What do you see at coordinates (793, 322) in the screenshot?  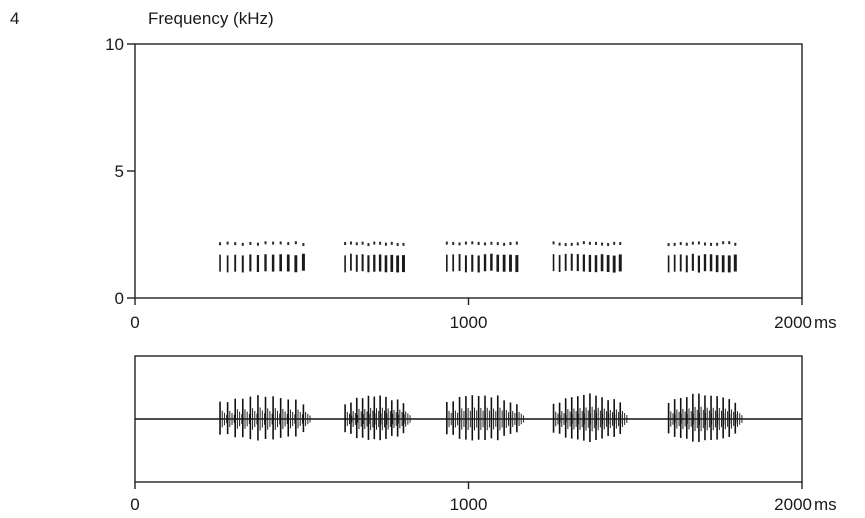 I see `spectrogram-x-tick-label: 2000` at bounding box center [793, 322].